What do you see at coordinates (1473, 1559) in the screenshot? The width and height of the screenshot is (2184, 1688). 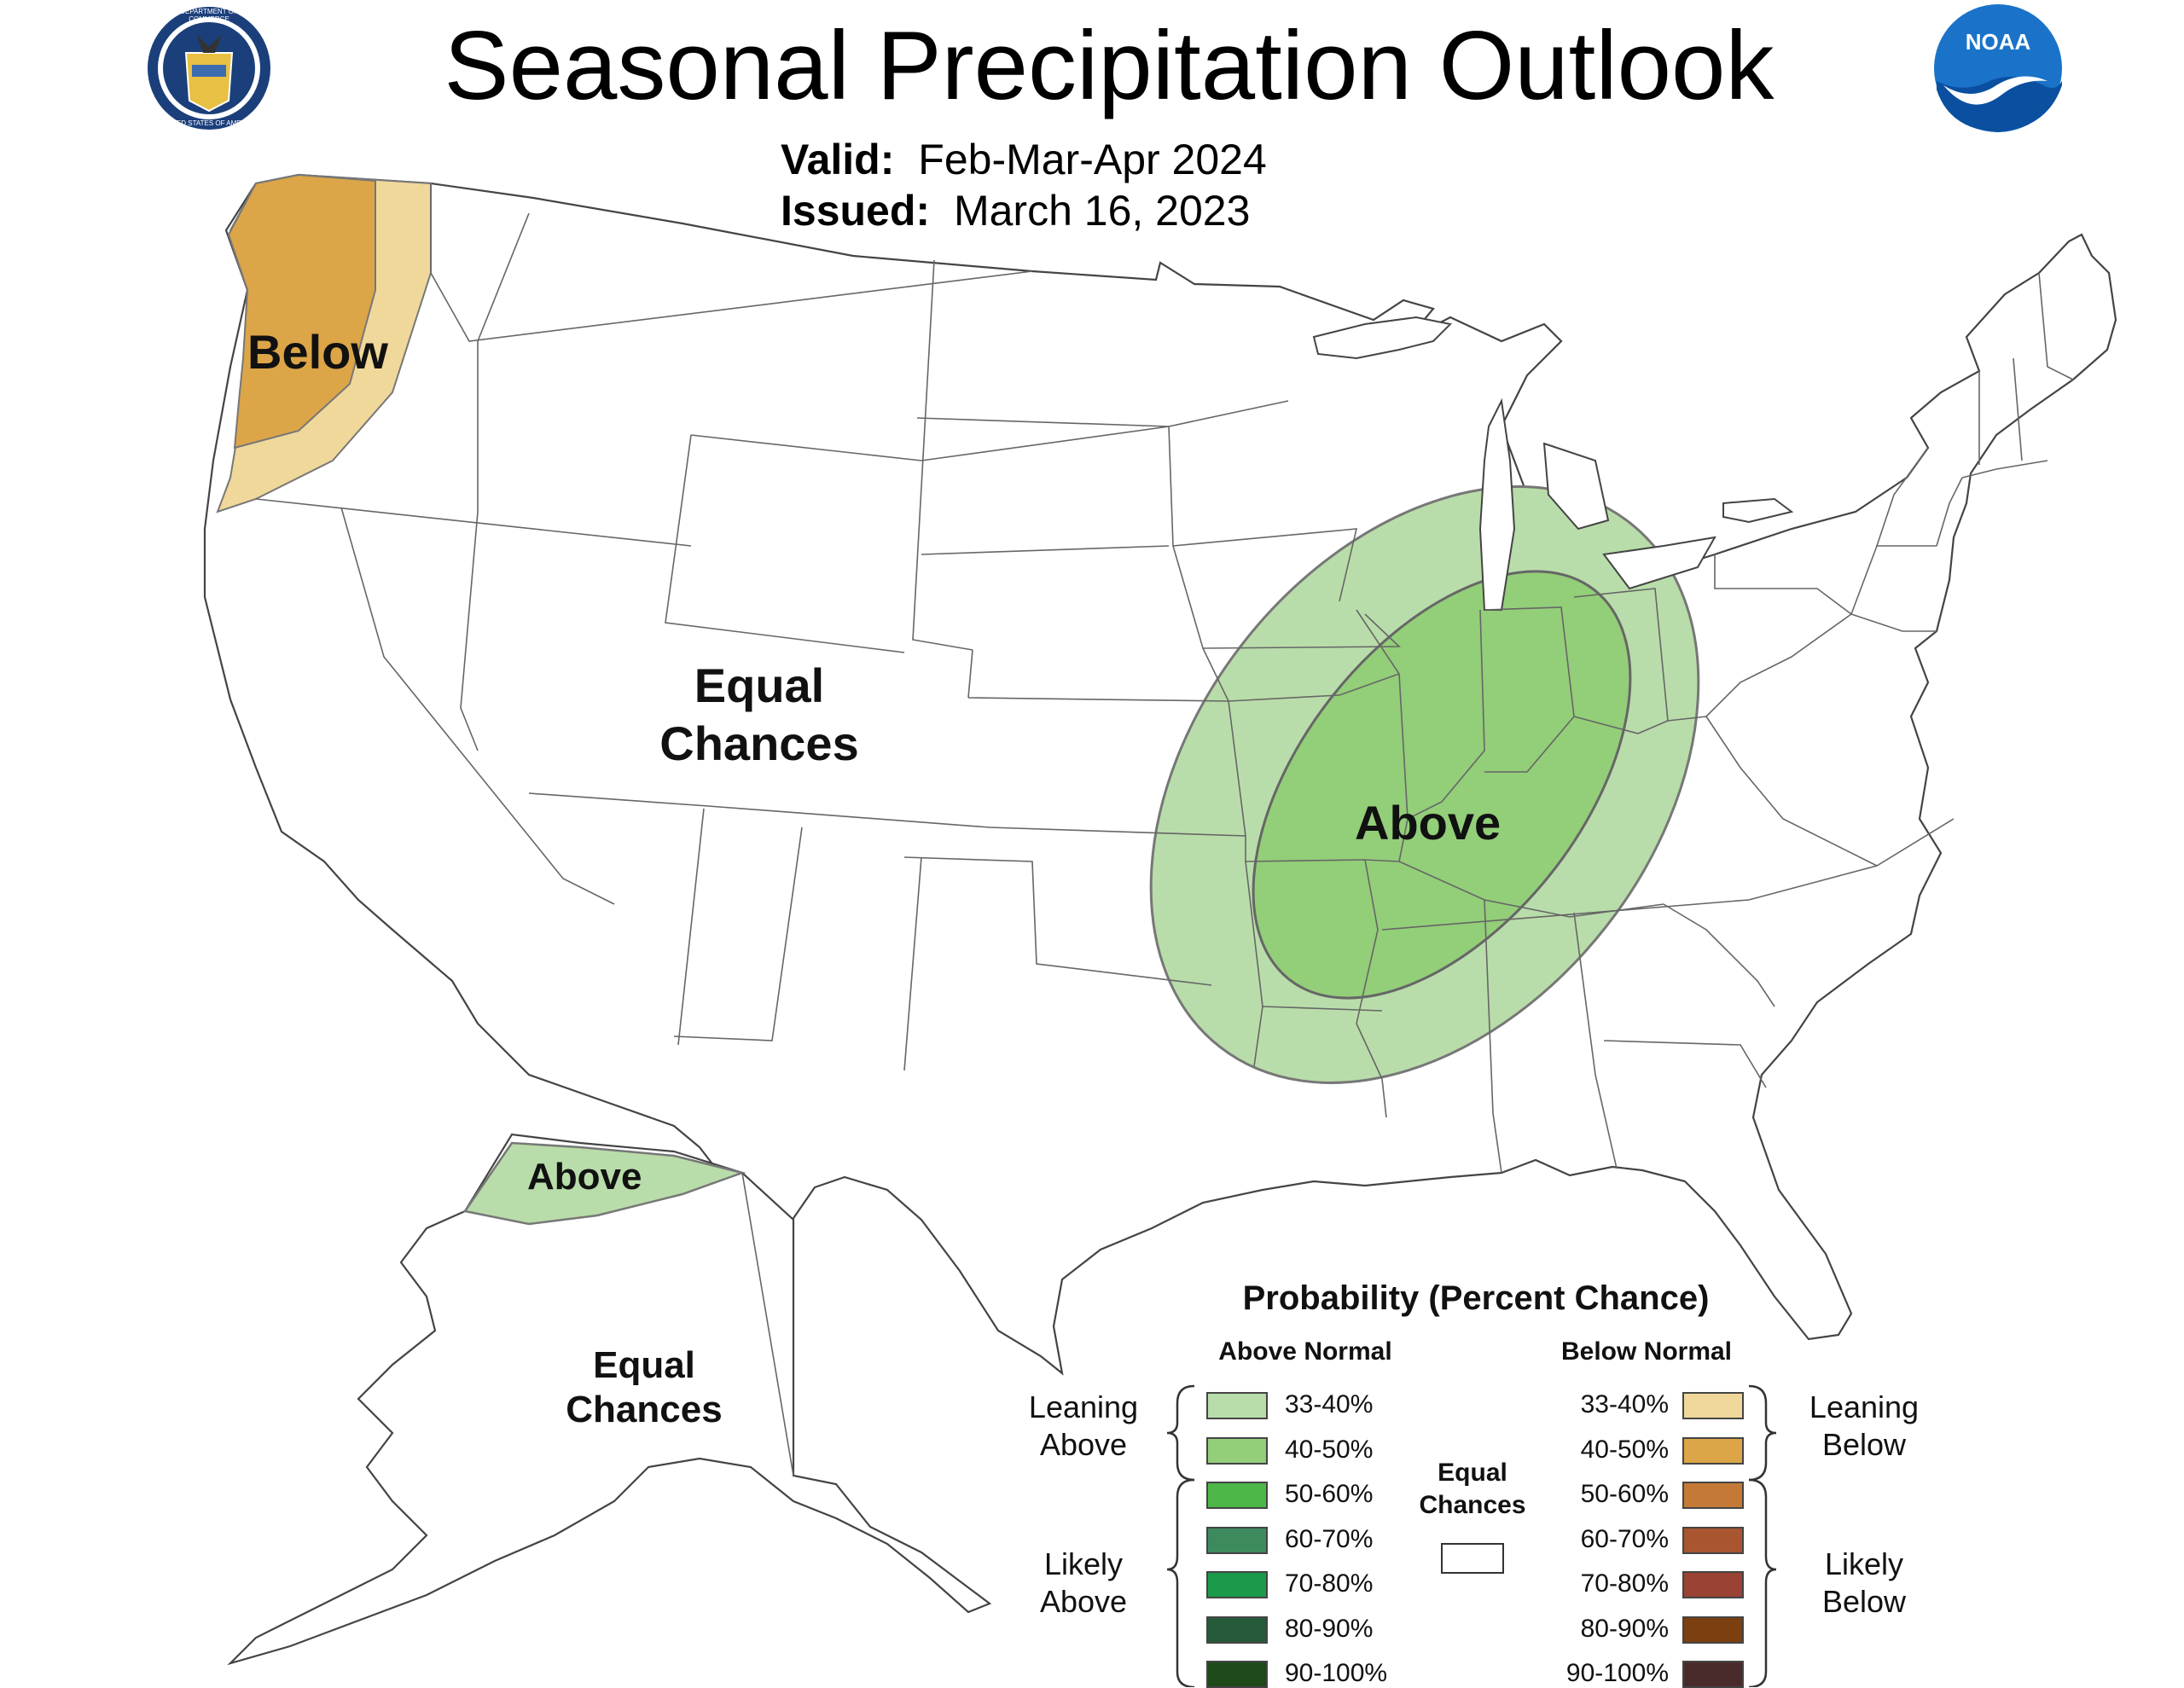 I see `equal-chances-swatch` at bounding box center [1473, 1559].